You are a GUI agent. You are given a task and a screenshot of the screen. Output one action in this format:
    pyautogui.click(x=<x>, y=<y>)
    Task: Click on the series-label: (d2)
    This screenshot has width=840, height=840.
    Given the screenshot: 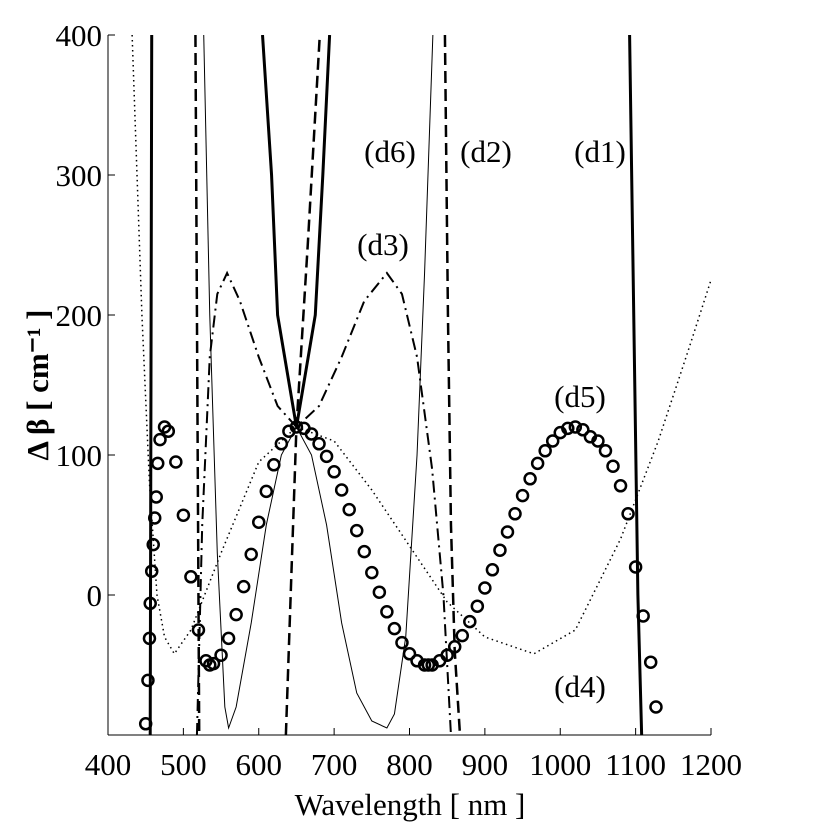 What is the action you would take?
    pyautogui.click(x=486, y=151)
    